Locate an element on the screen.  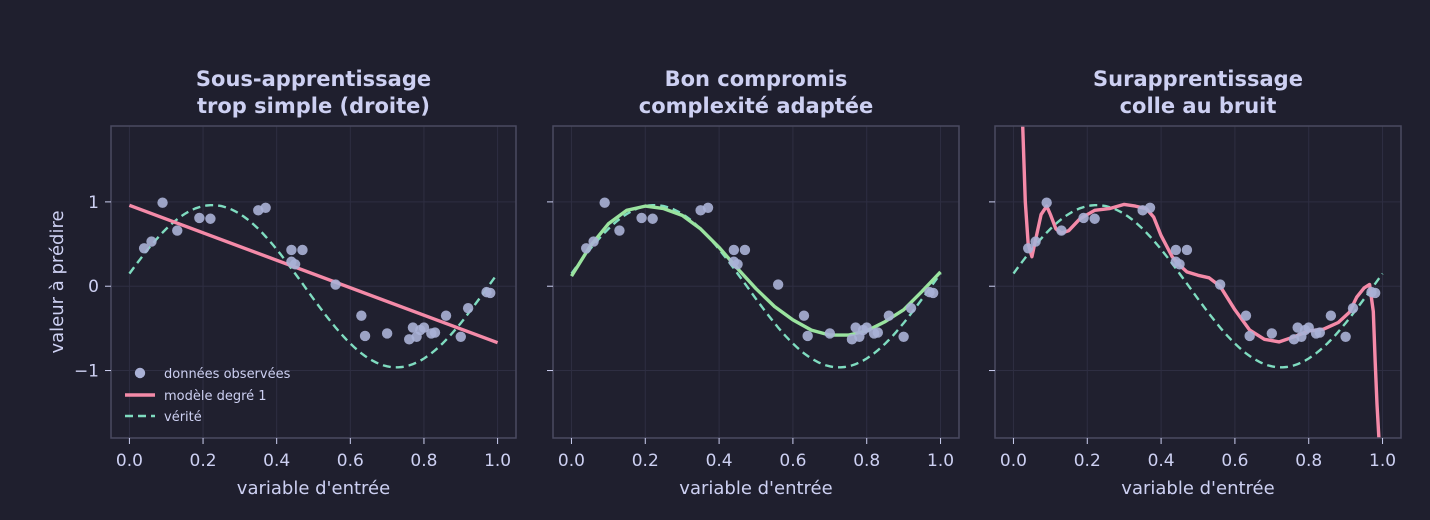
legend-label-model: modèle degré 1 is located at coordinates (215, 396).